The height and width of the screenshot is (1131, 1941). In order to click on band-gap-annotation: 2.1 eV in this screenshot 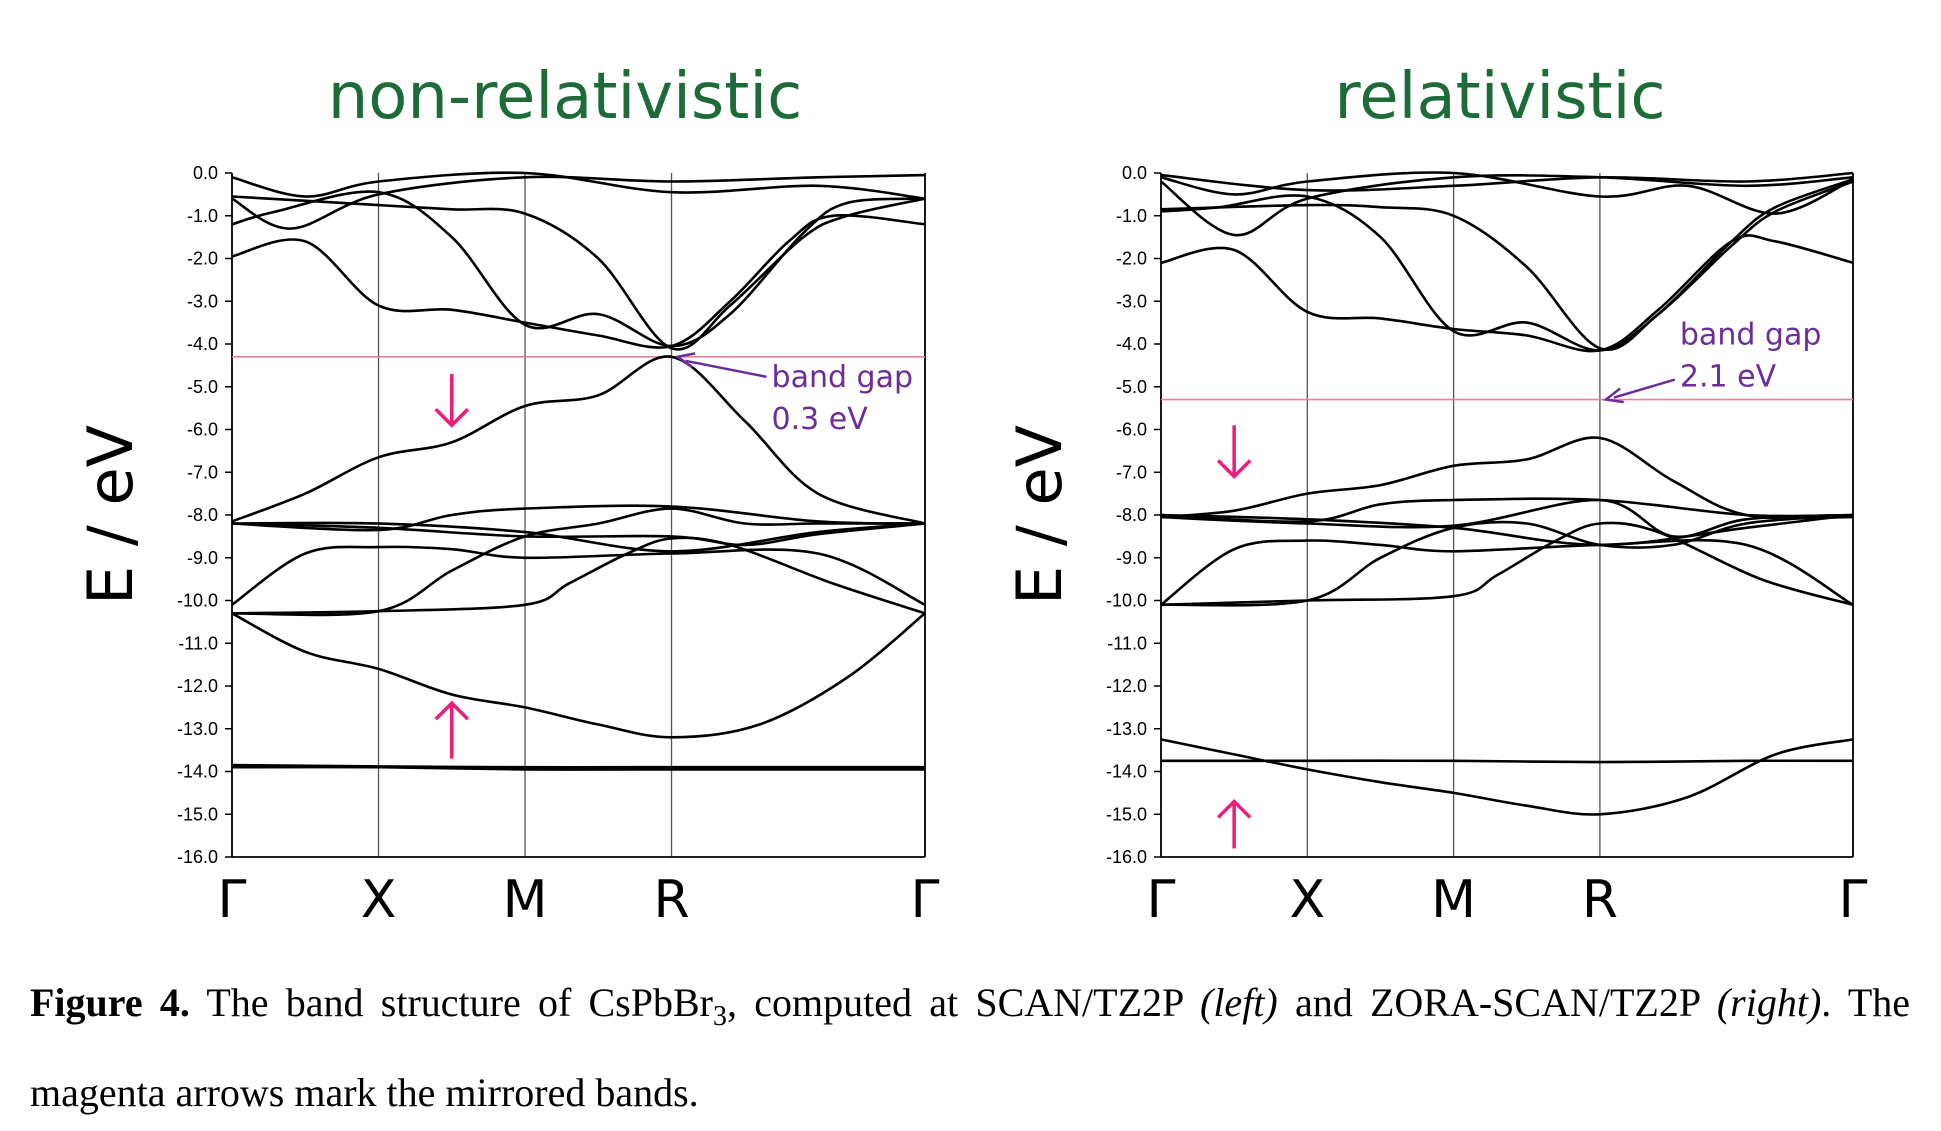, I will do `click(1728, 377)`.